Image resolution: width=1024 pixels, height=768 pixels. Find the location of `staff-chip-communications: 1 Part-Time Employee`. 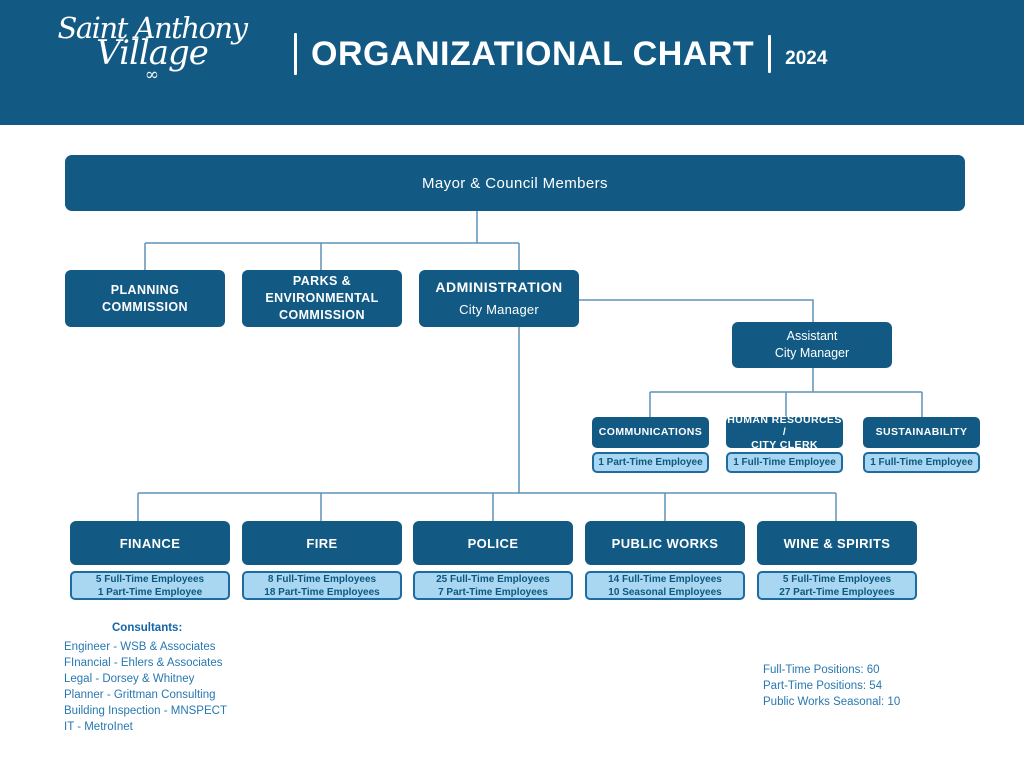

staff-chip-communications: 1 Part-Time Employee is located at coordinates (650, 462).